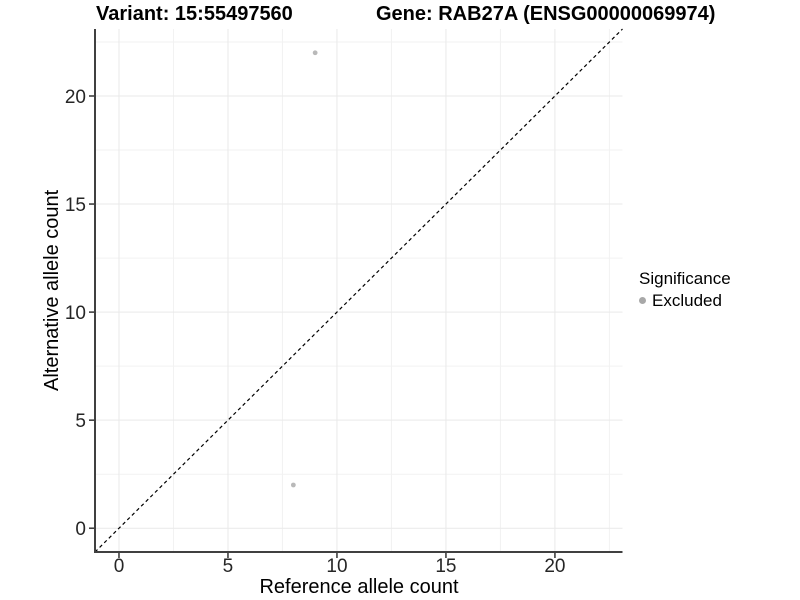 The image size is (800, 600). I want to click on x-axis-title: Reference allele count, so click(359, 587).